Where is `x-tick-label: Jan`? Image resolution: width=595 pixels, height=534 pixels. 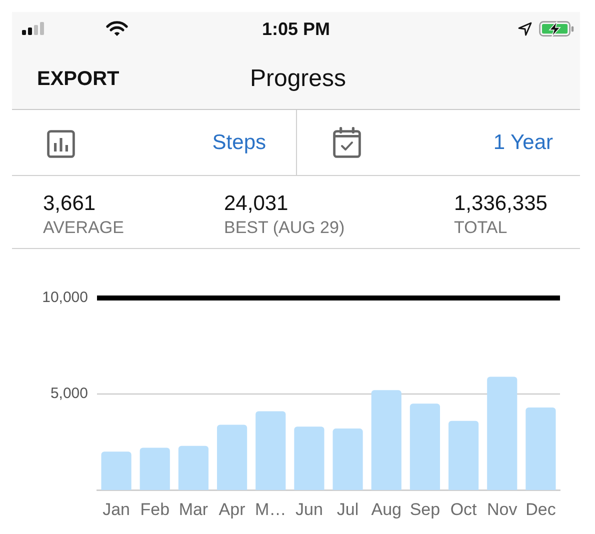 x-tick-label: Jan is located at coordinates (116, 509).